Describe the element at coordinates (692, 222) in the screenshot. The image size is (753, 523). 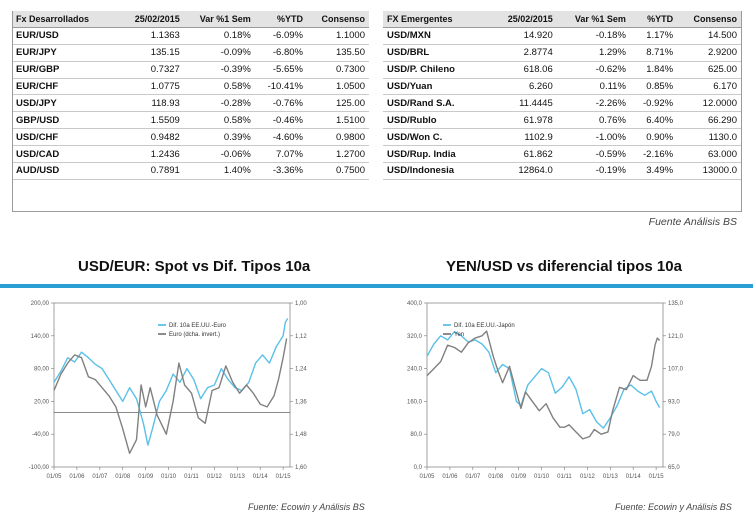
I see `table-source-note: Fuente Análisis BS` at that location.